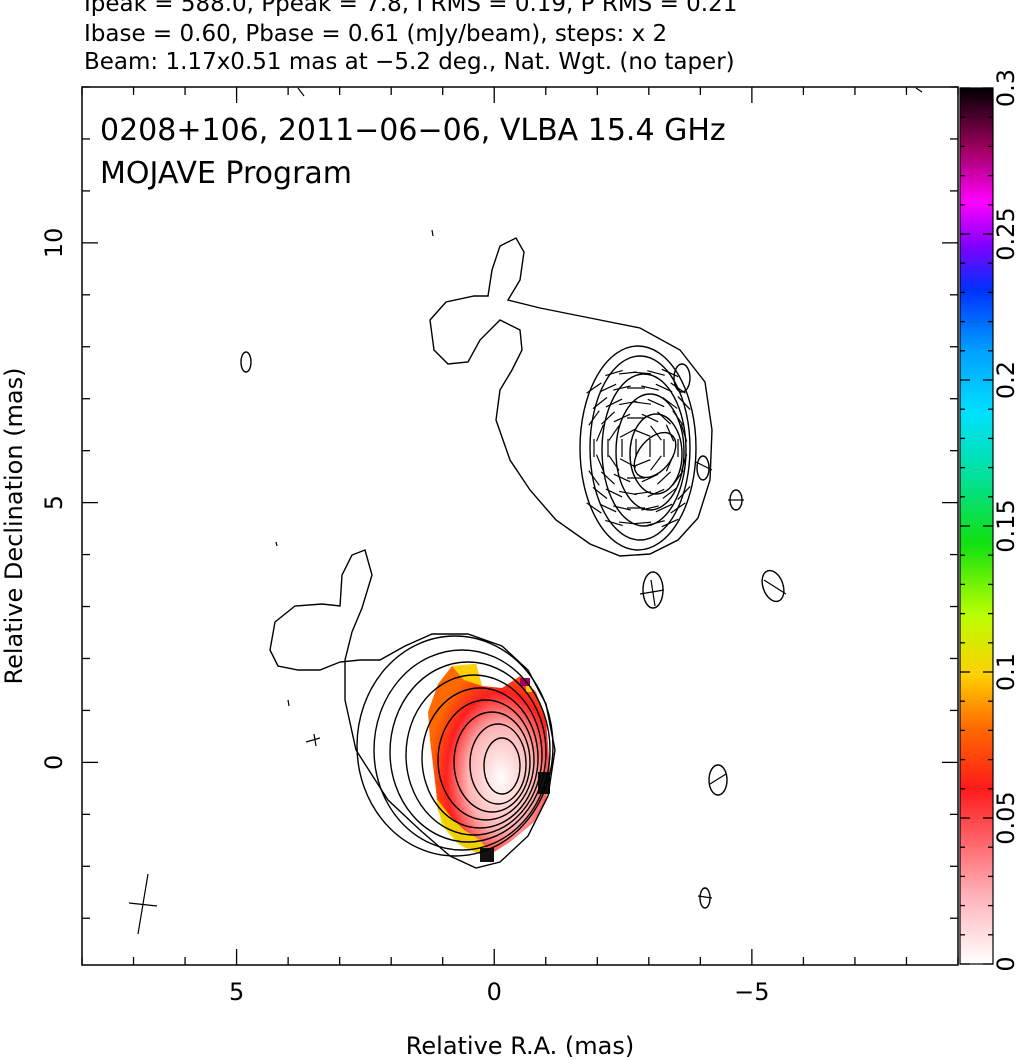 The image size is (1021, 1060). What do you see at coordinates (226, 173) in the screenshot?
I see `plot-subtitle: MOJAVE Program` at bounding box center [226, 173].